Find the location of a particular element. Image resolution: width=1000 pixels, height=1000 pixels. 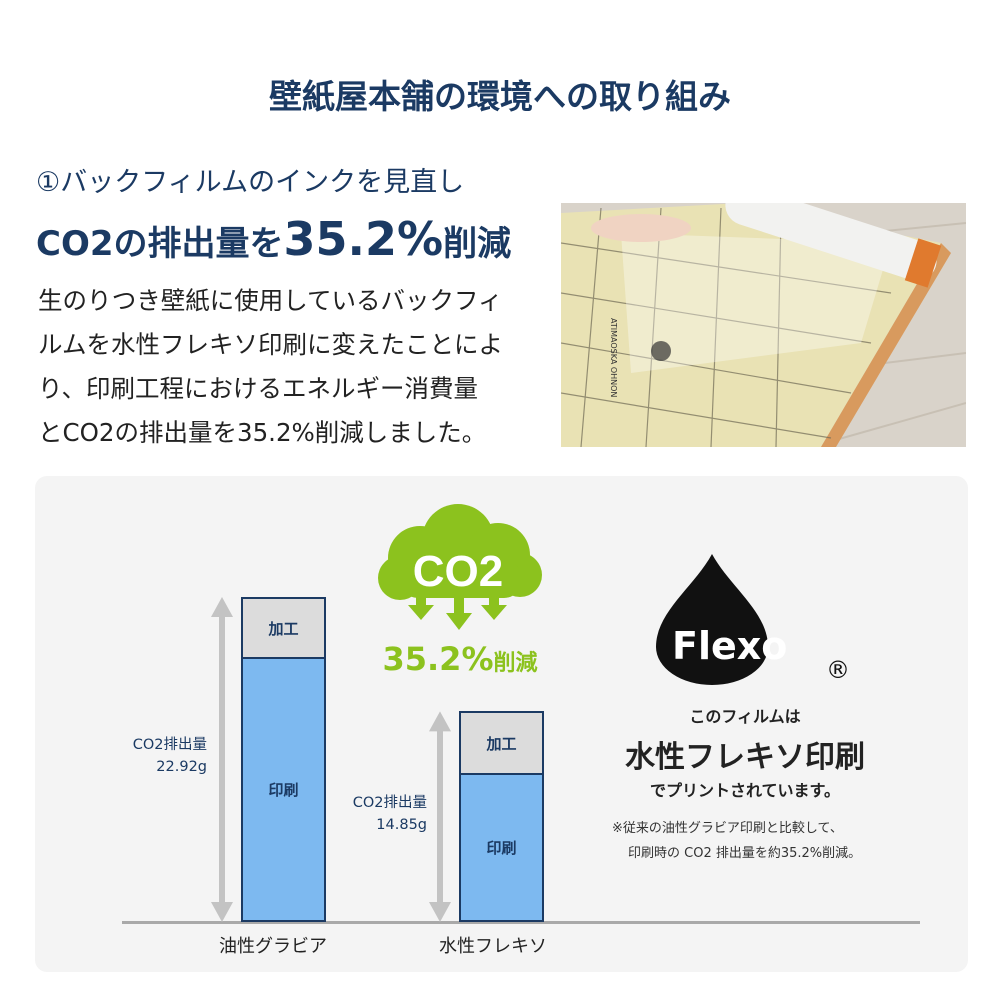

chart-baseline is located at coordinates (521, 922).